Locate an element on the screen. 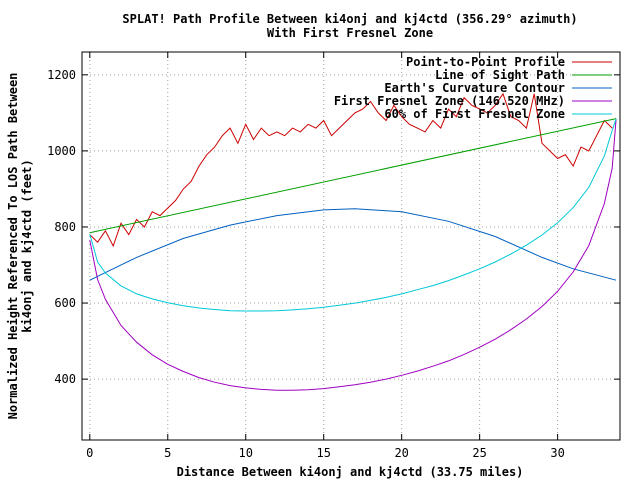 This screenshot has height=480, width=640. y-tick-label: 600 is located at coordinates (65, 303).